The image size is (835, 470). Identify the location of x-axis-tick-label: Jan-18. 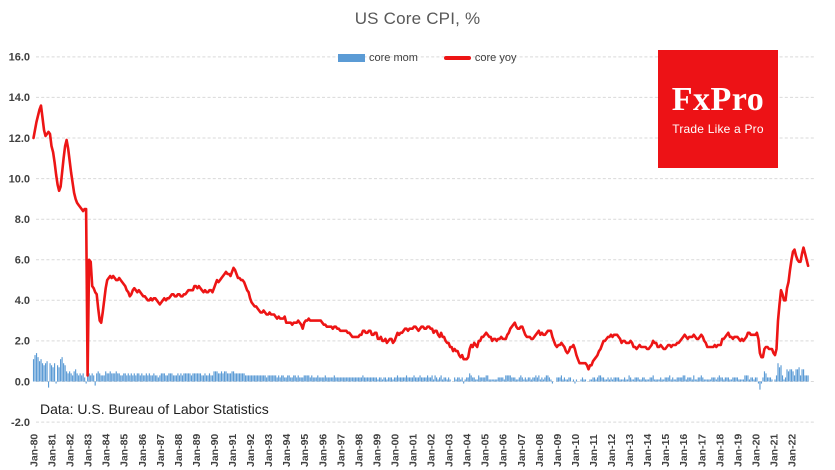
(720, 450).